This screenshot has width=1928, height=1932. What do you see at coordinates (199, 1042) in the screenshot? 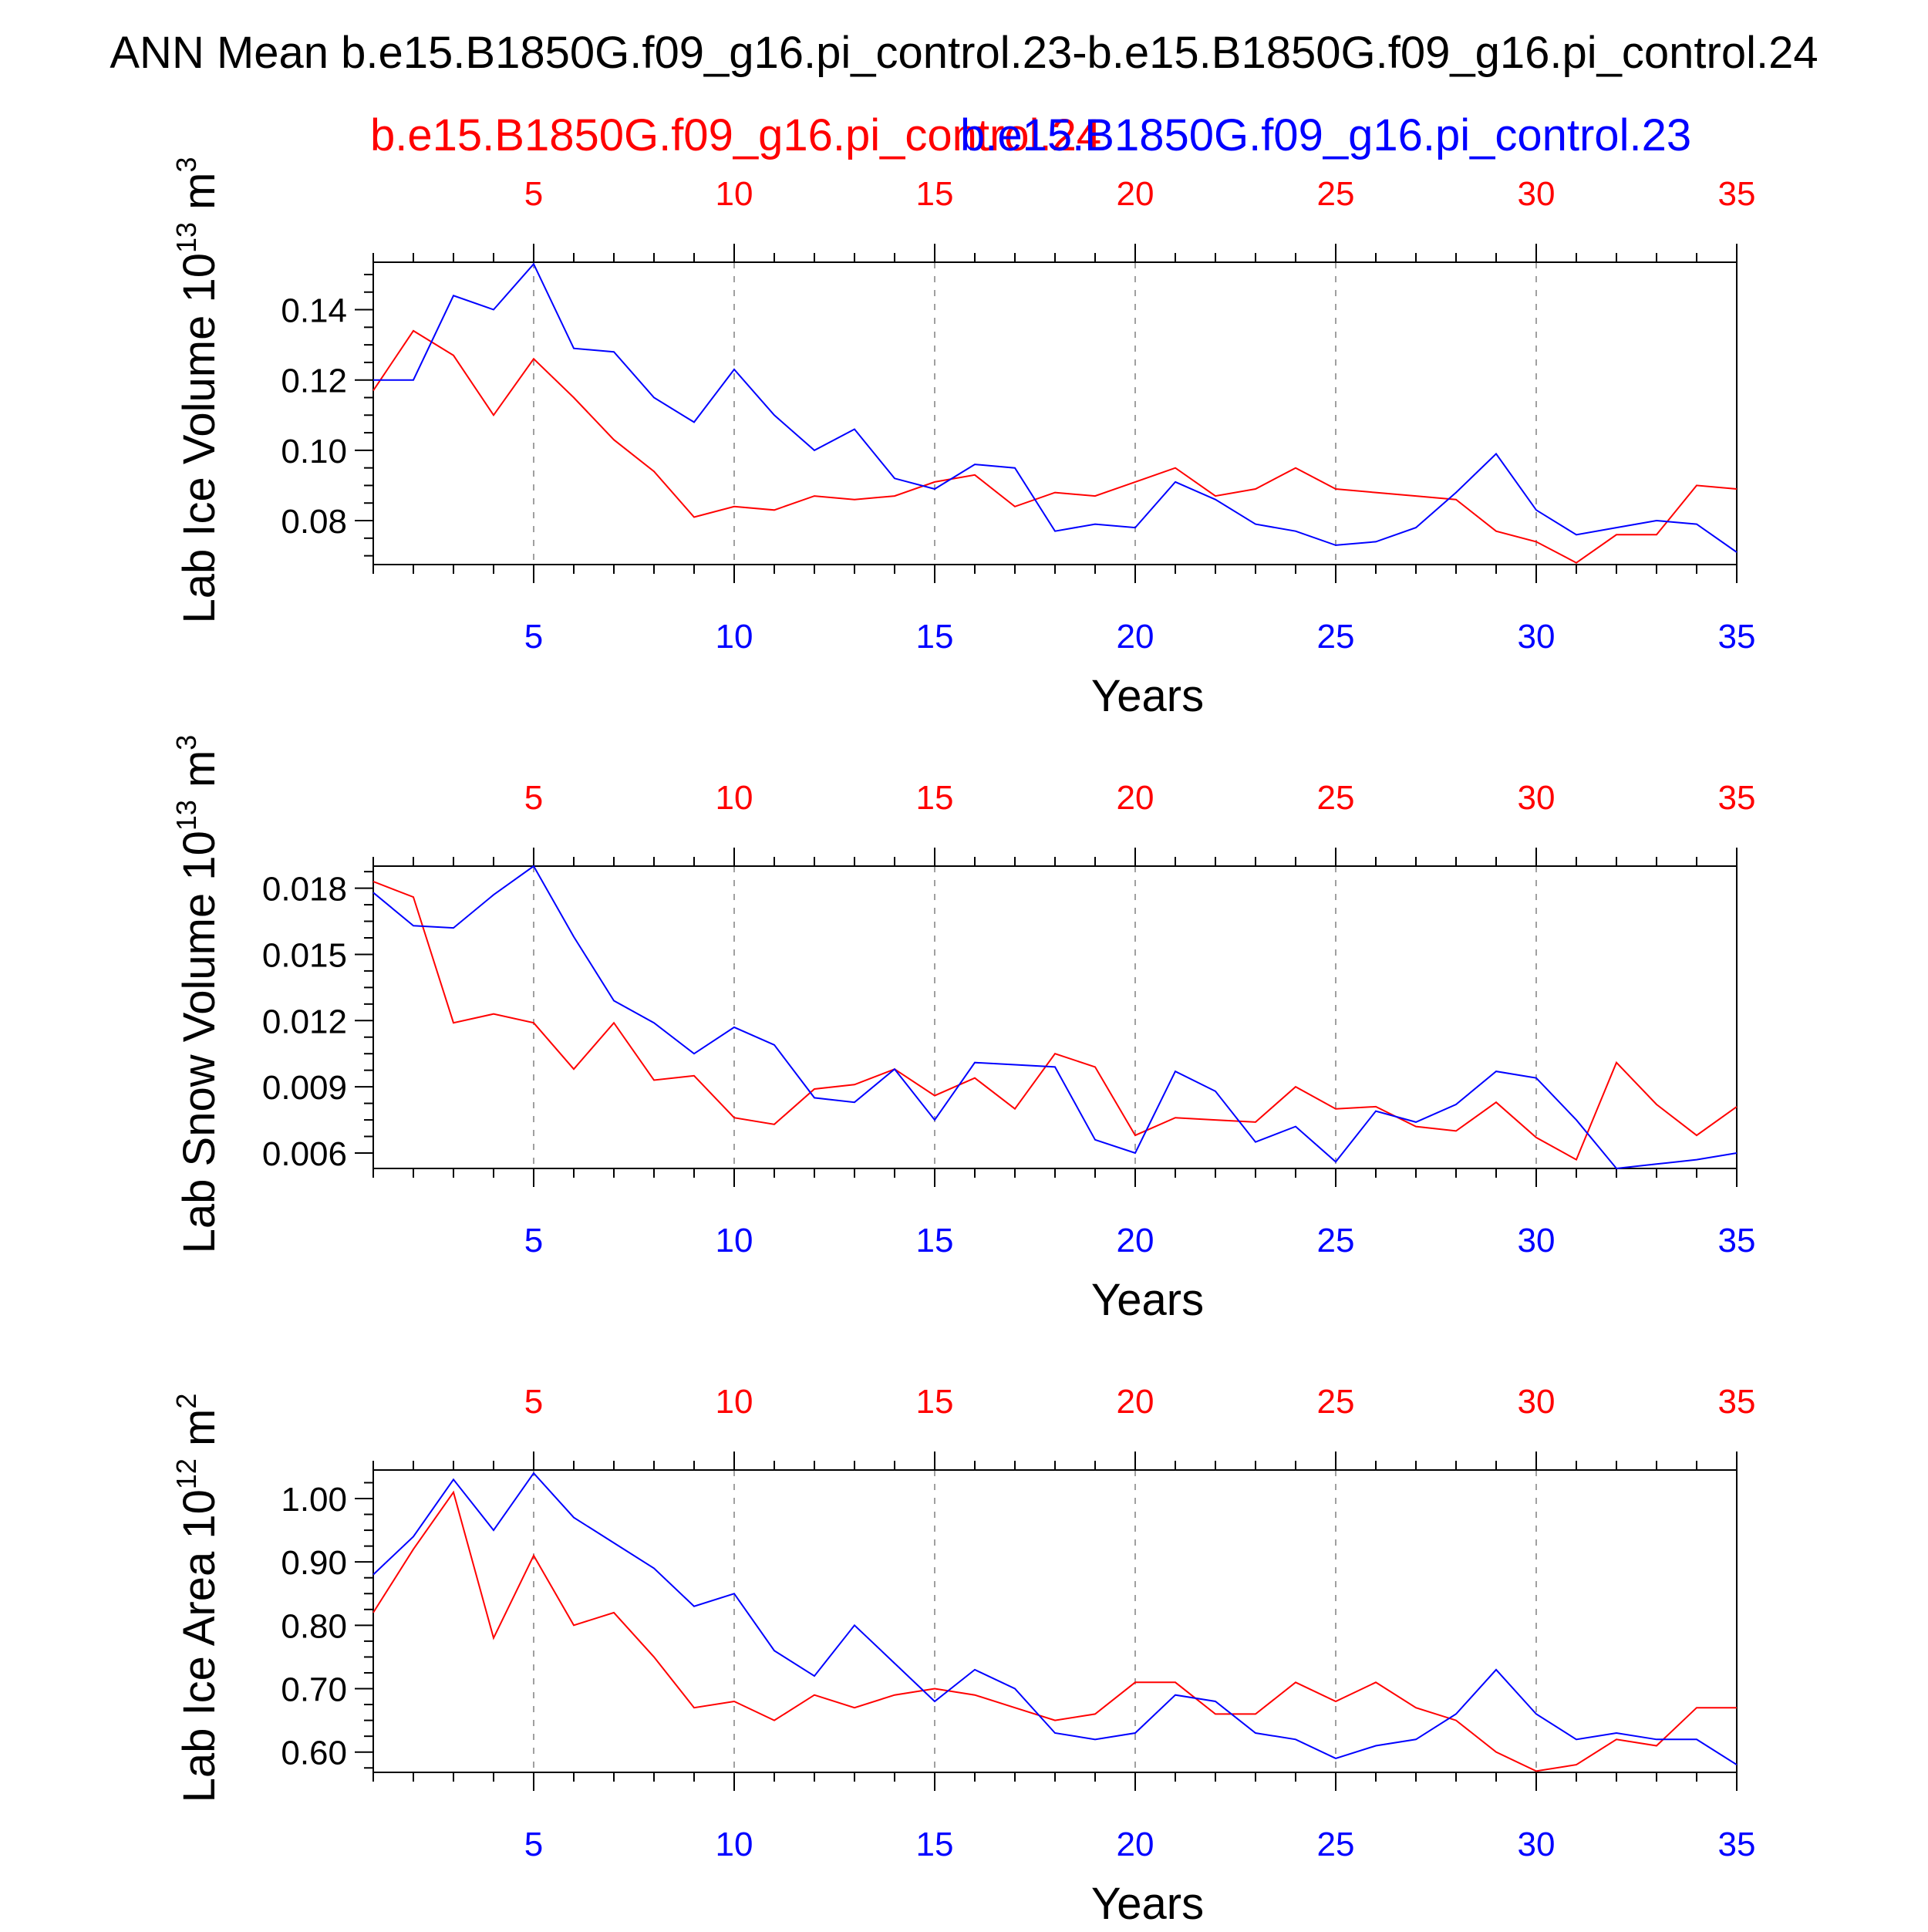
I see `y-axis-label-part: Lab Snow Volume 10` at bounding box center [199, 1042].